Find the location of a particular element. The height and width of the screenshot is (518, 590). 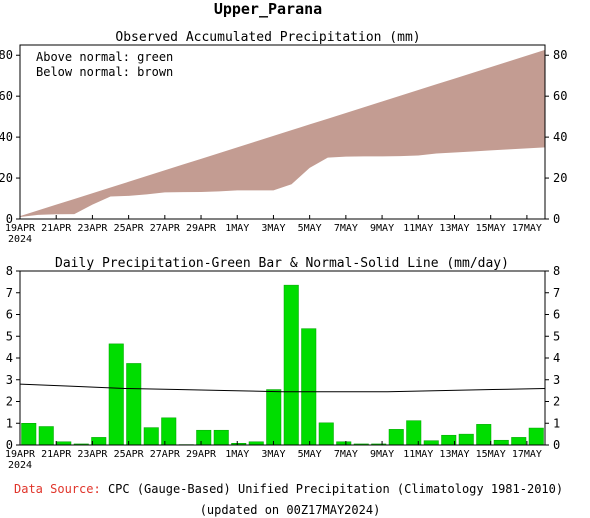

y-tick-label-right: 3 is located at coordinates (556, 380).